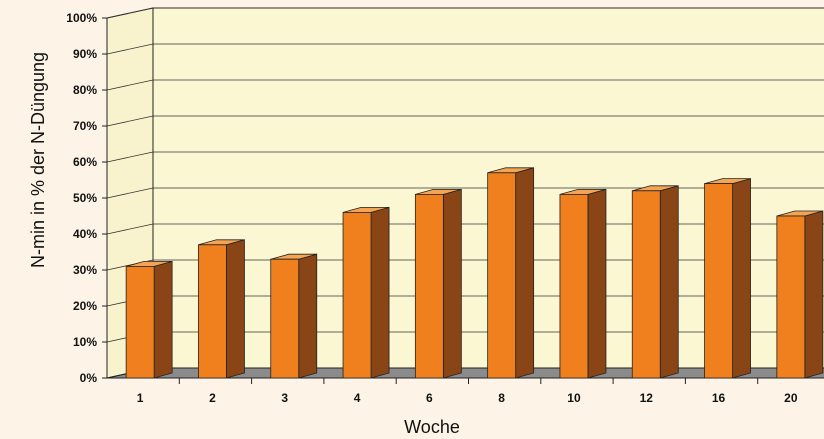 The height and width of the screenshot is (439, 824). What do you see at coordinates (791, 398) in the screenshot?
I see `x-tick-label: 20` at bounding box center [791, 398].